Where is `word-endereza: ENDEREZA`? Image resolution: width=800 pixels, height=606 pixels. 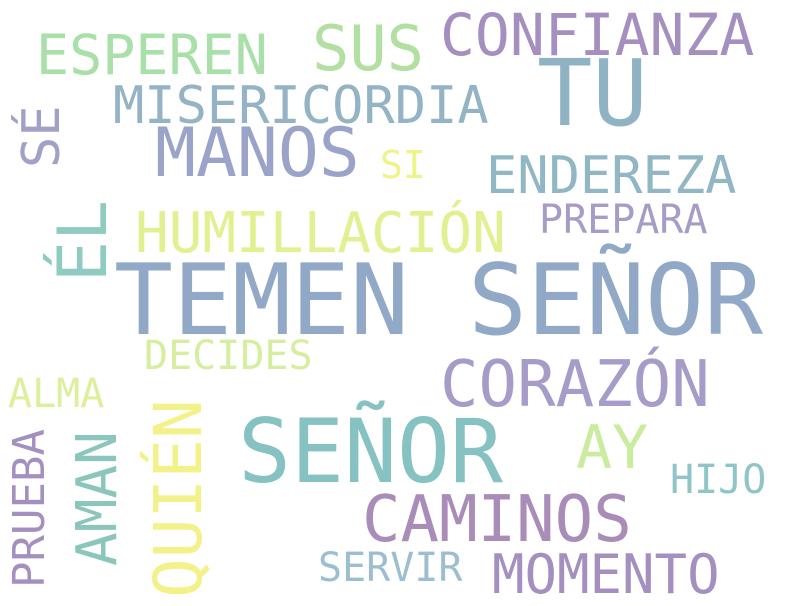
word-endereza: ENDEREZA is located at coordinates (611, 176).